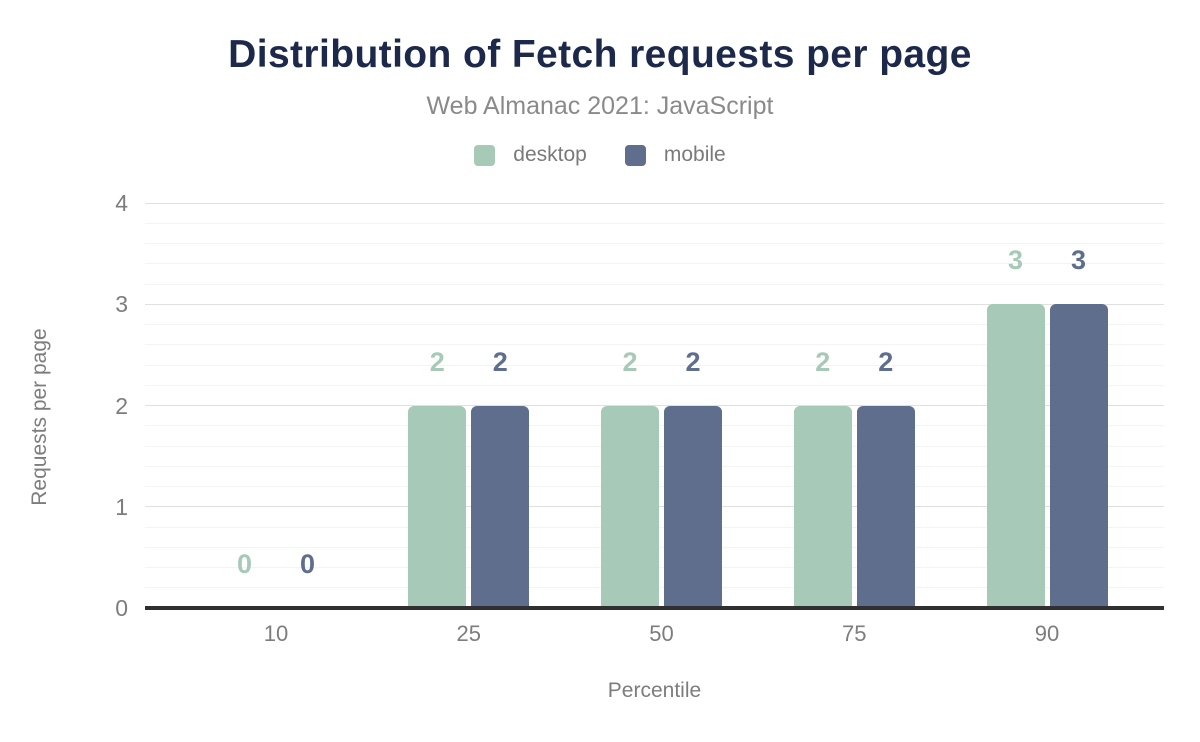 The image size is (1200, 742). I want to click on legend-item-mobile: mobile, so click(675, 155).